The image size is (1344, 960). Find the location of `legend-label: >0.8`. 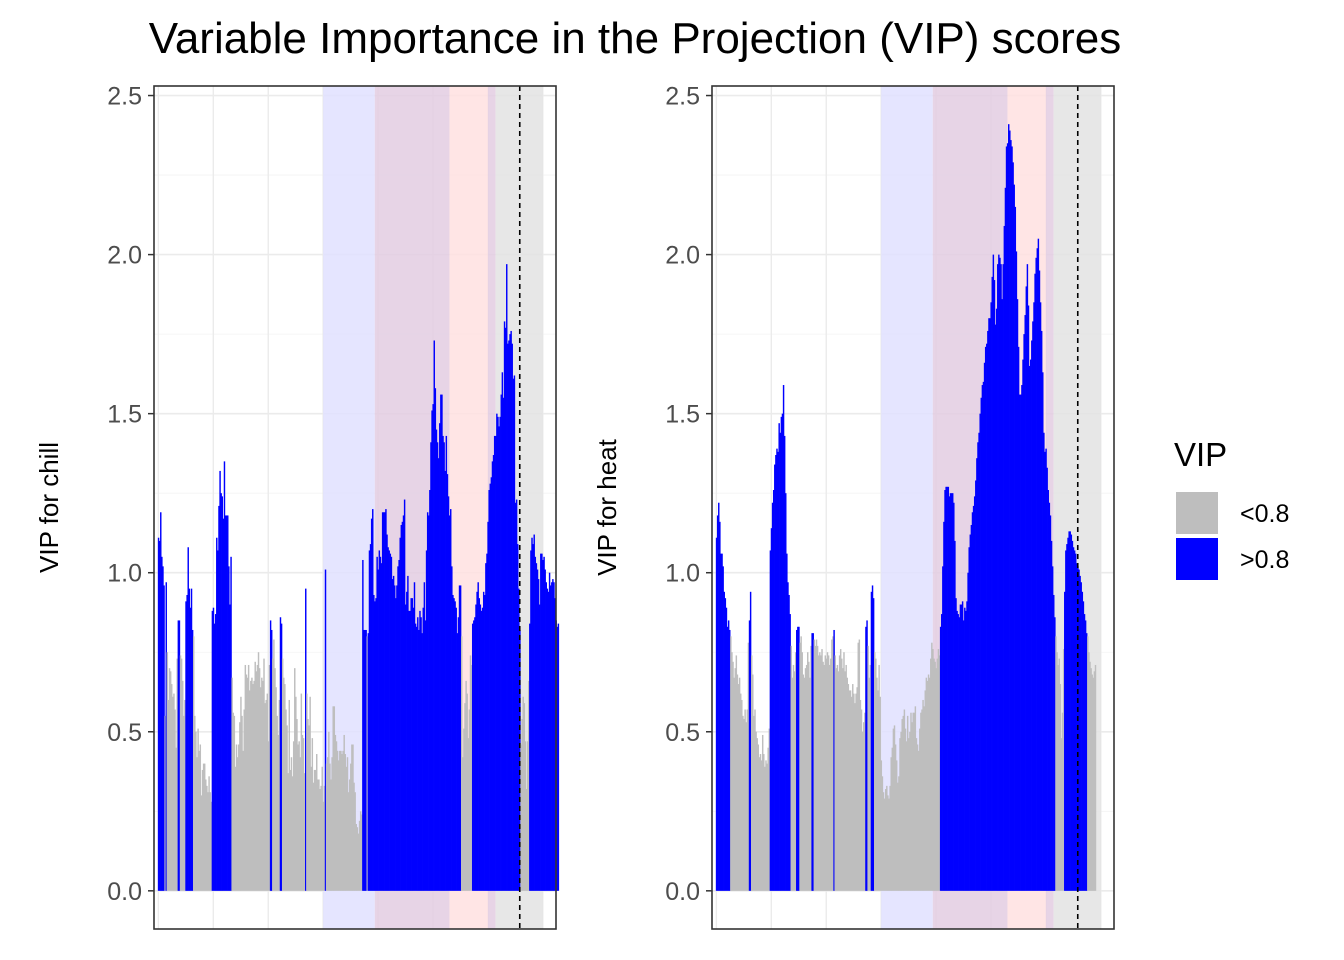

legend-label: >0.8 is located at coordinates (1264, 560).